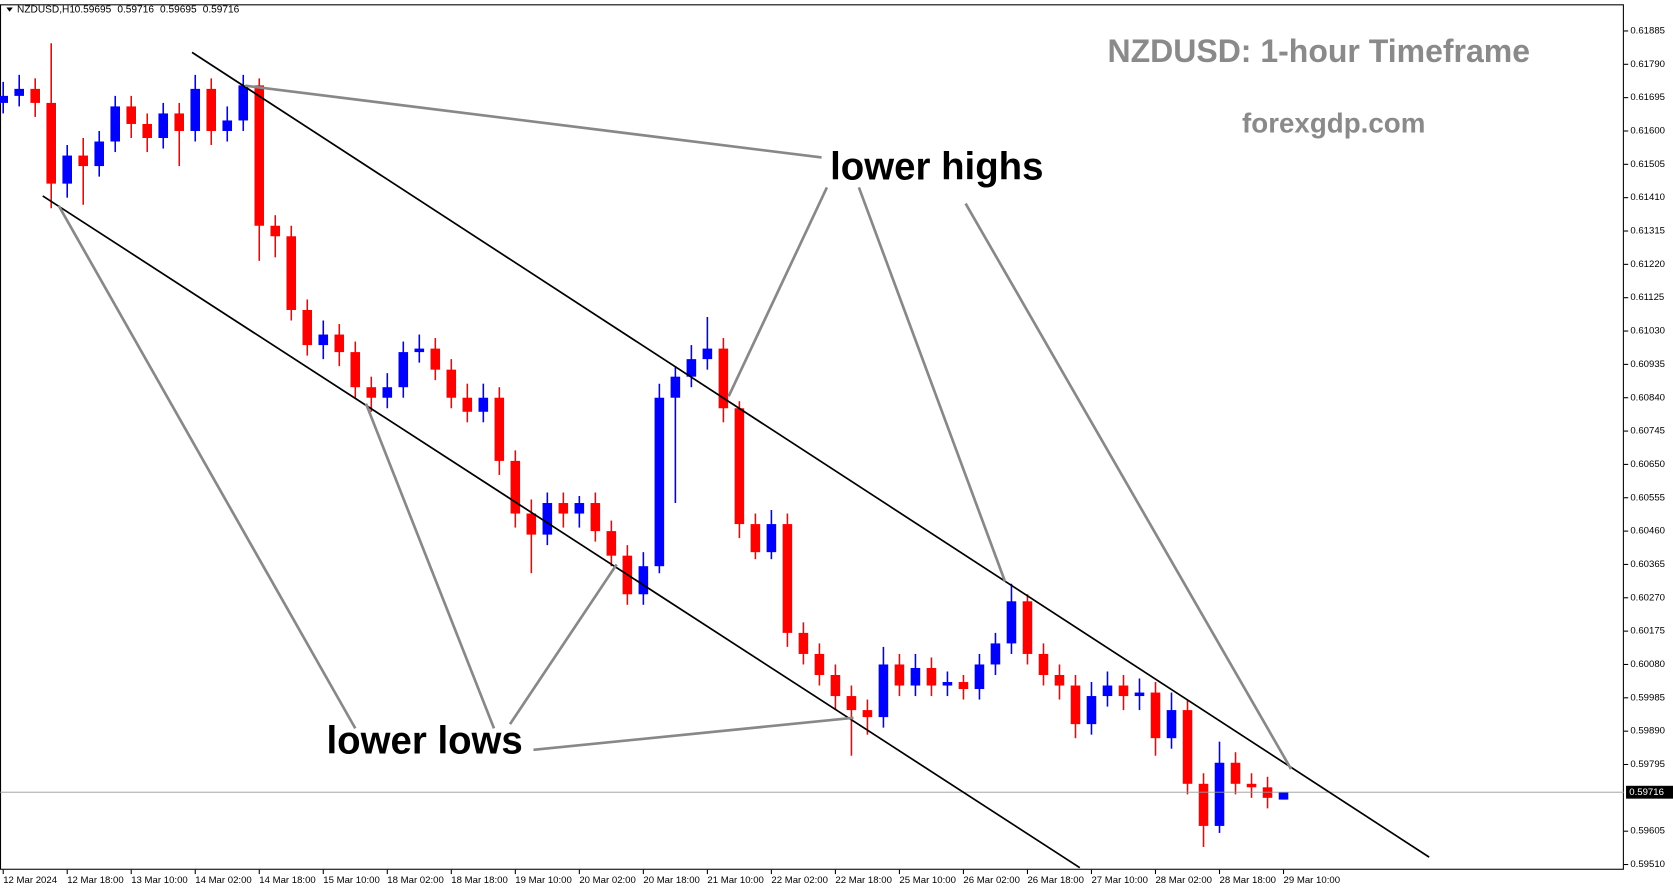 The width and height of the screenshot is (1673, 888). I want to click on x-tick-label: 19 Mar 10:00, so click(543, 880).